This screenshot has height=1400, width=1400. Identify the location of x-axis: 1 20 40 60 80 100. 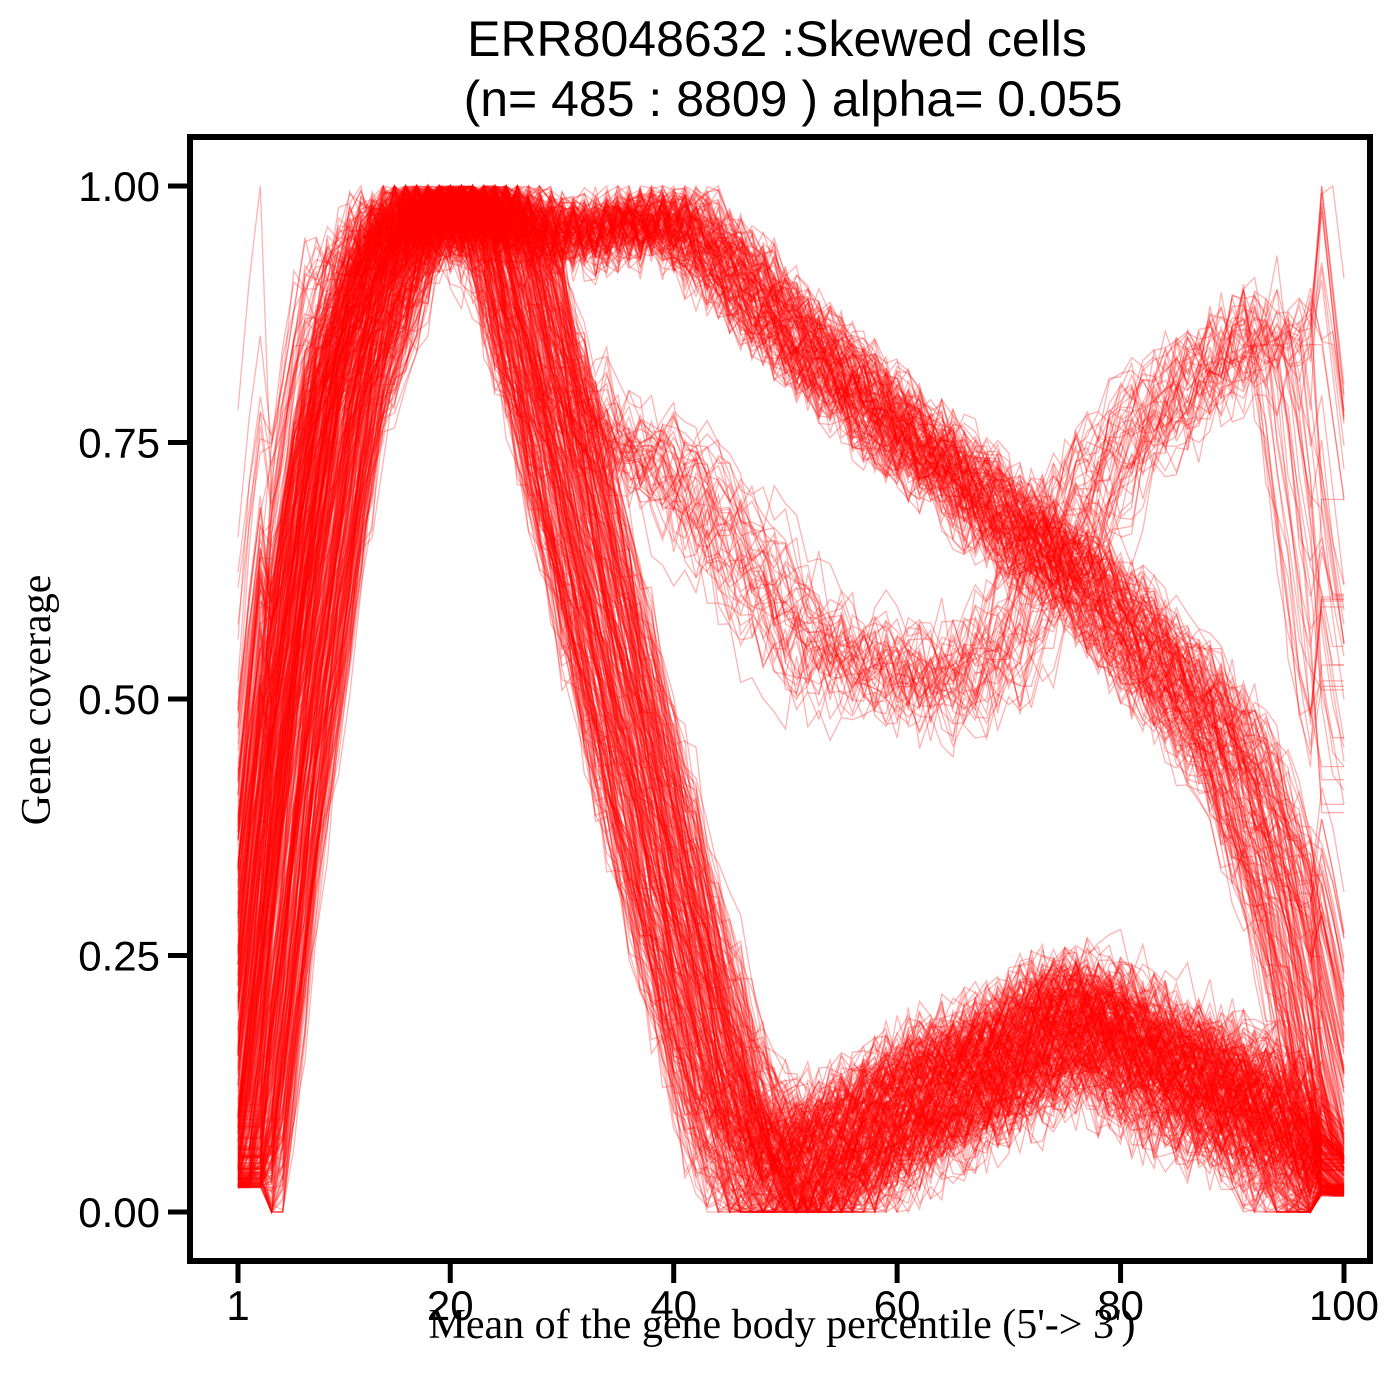
(802, 1295).